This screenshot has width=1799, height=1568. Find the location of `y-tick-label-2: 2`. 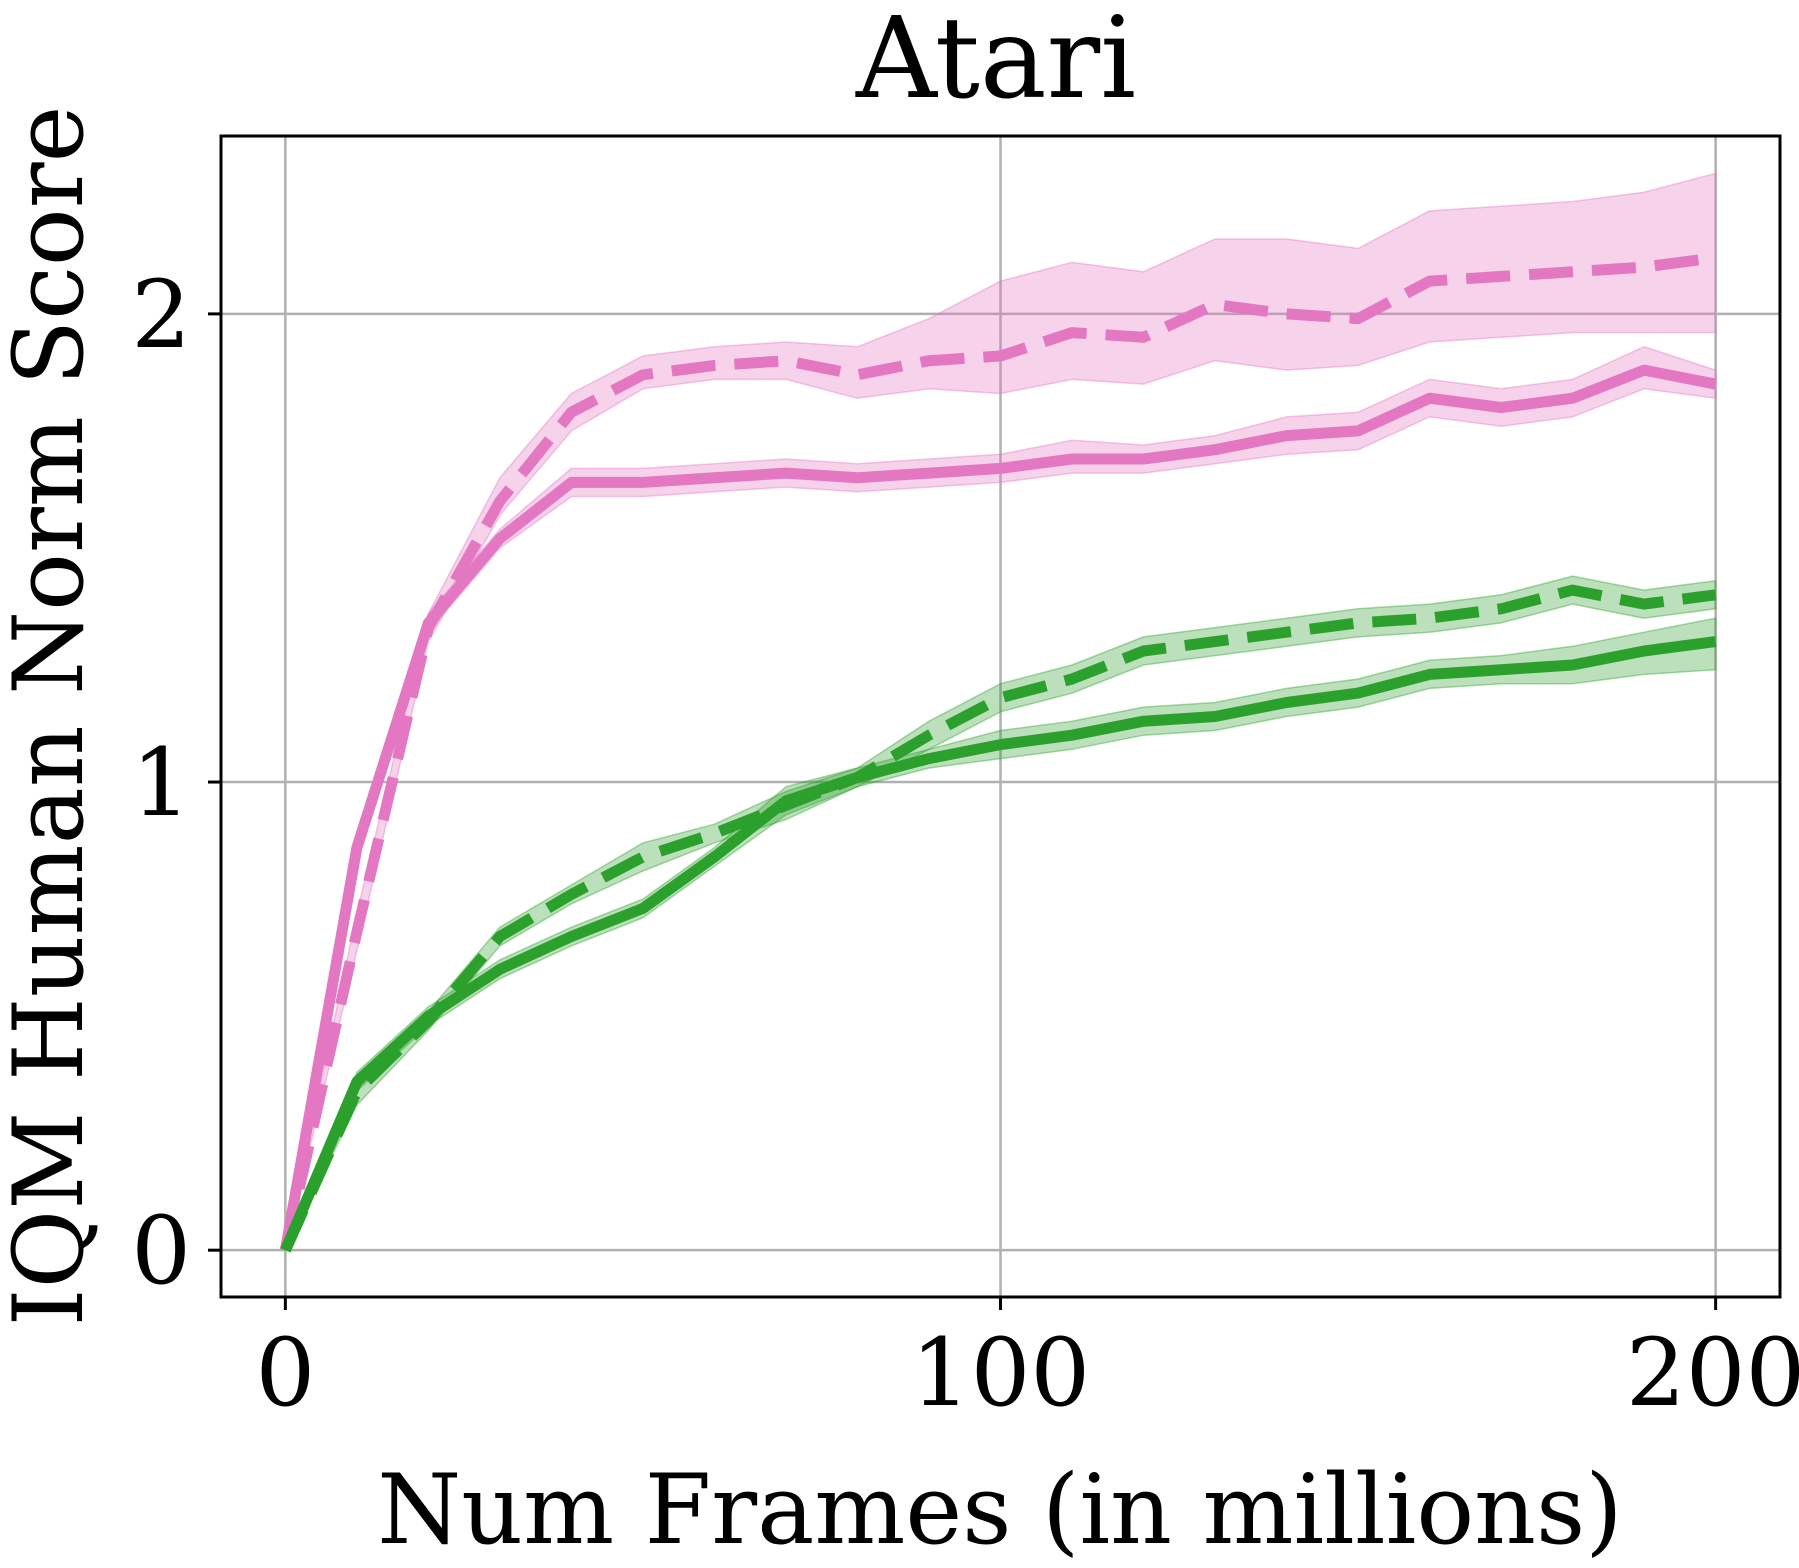

y-tick-label-2: 2 is located at coordinates (161, 315).